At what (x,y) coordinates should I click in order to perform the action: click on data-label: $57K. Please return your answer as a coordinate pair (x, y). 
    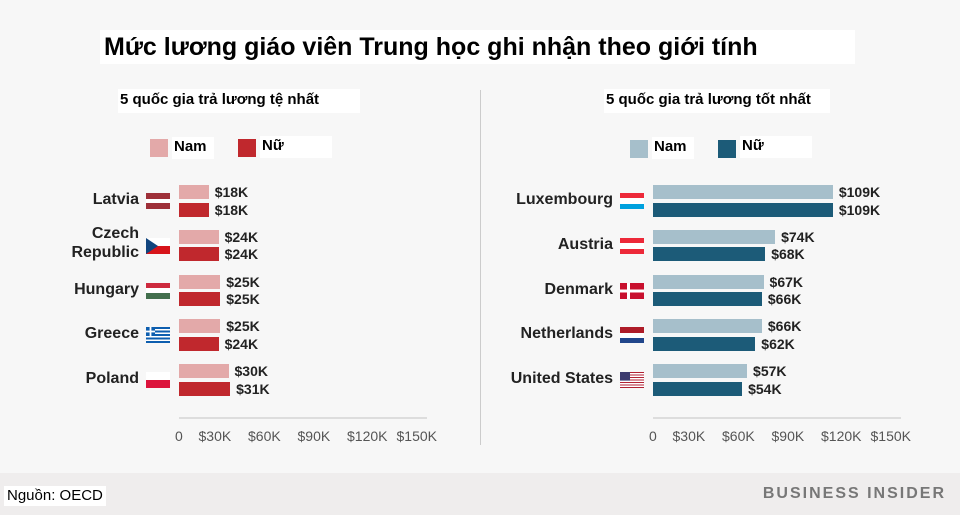
    Looking at the image, I should click on (770, 371).